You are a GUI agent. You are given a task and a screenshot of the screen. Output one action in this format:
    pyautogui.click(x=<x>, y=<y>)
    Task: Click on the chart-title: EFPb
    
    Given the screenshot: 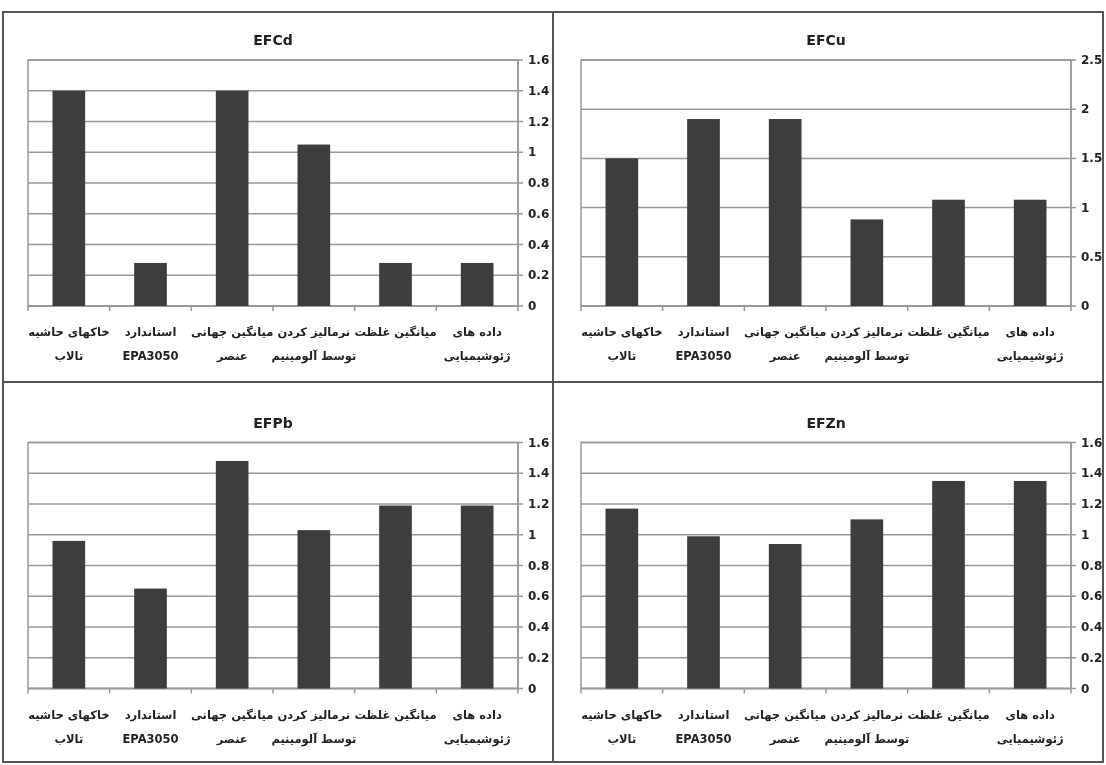 What is the action you would take?
    pyautogui.click(x=273, y=422)
    